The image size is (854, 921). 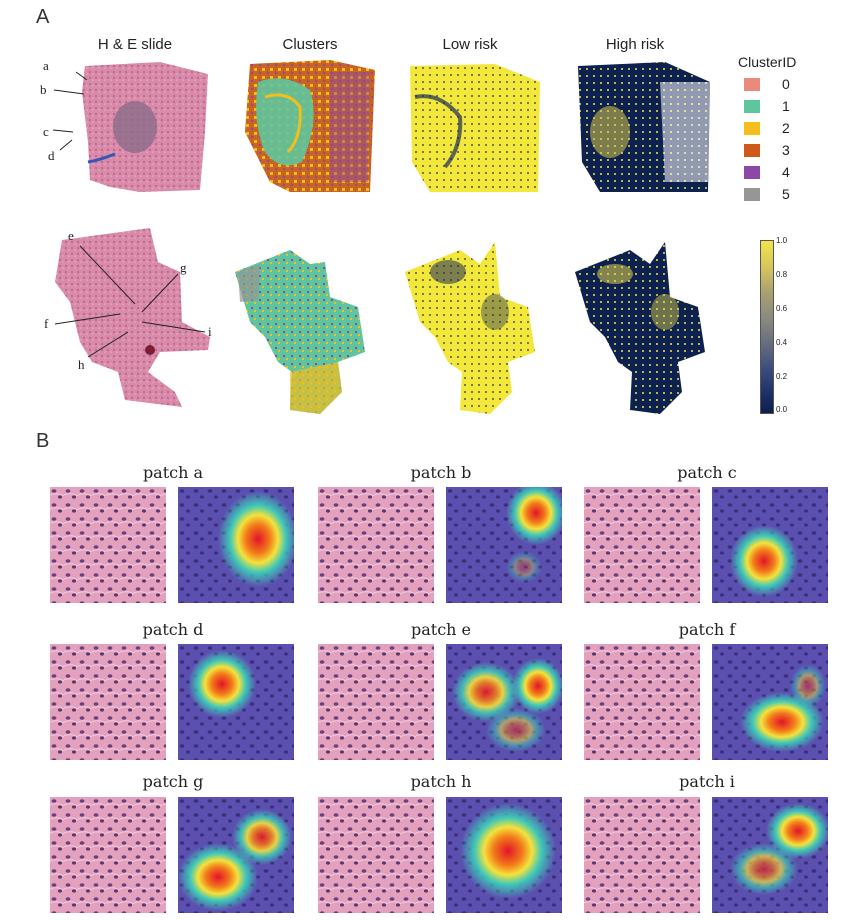 I want to click on legend-label-0: 0, so click(x=786, y=84).